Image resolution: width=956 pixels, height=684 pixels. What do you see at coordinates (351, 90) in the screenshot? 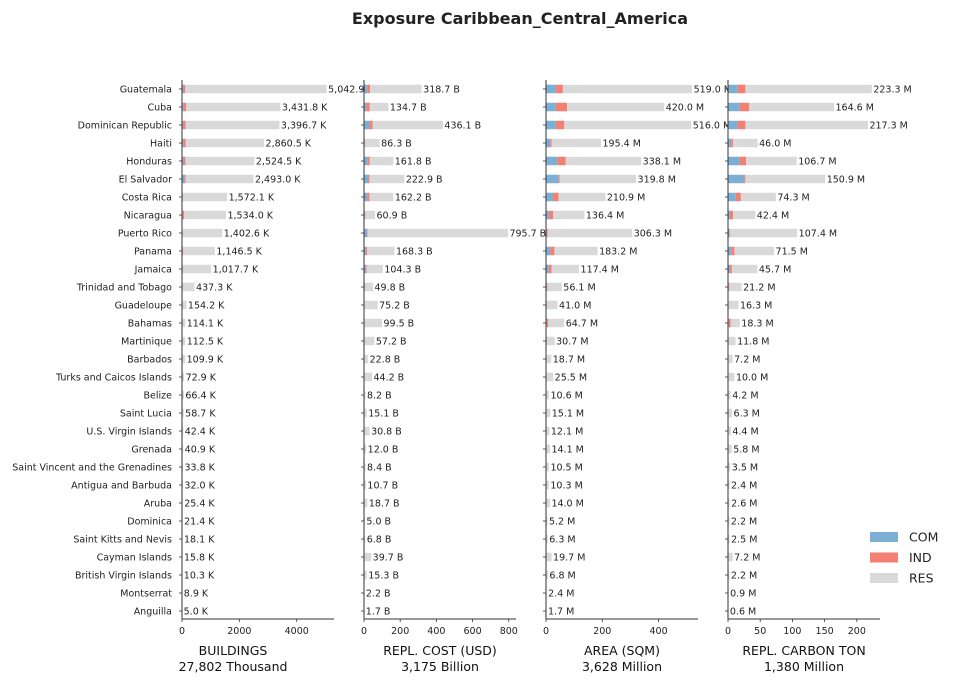
I see `value-label-guatemala: 5,042.9 K` at bounding box center [351, 90].